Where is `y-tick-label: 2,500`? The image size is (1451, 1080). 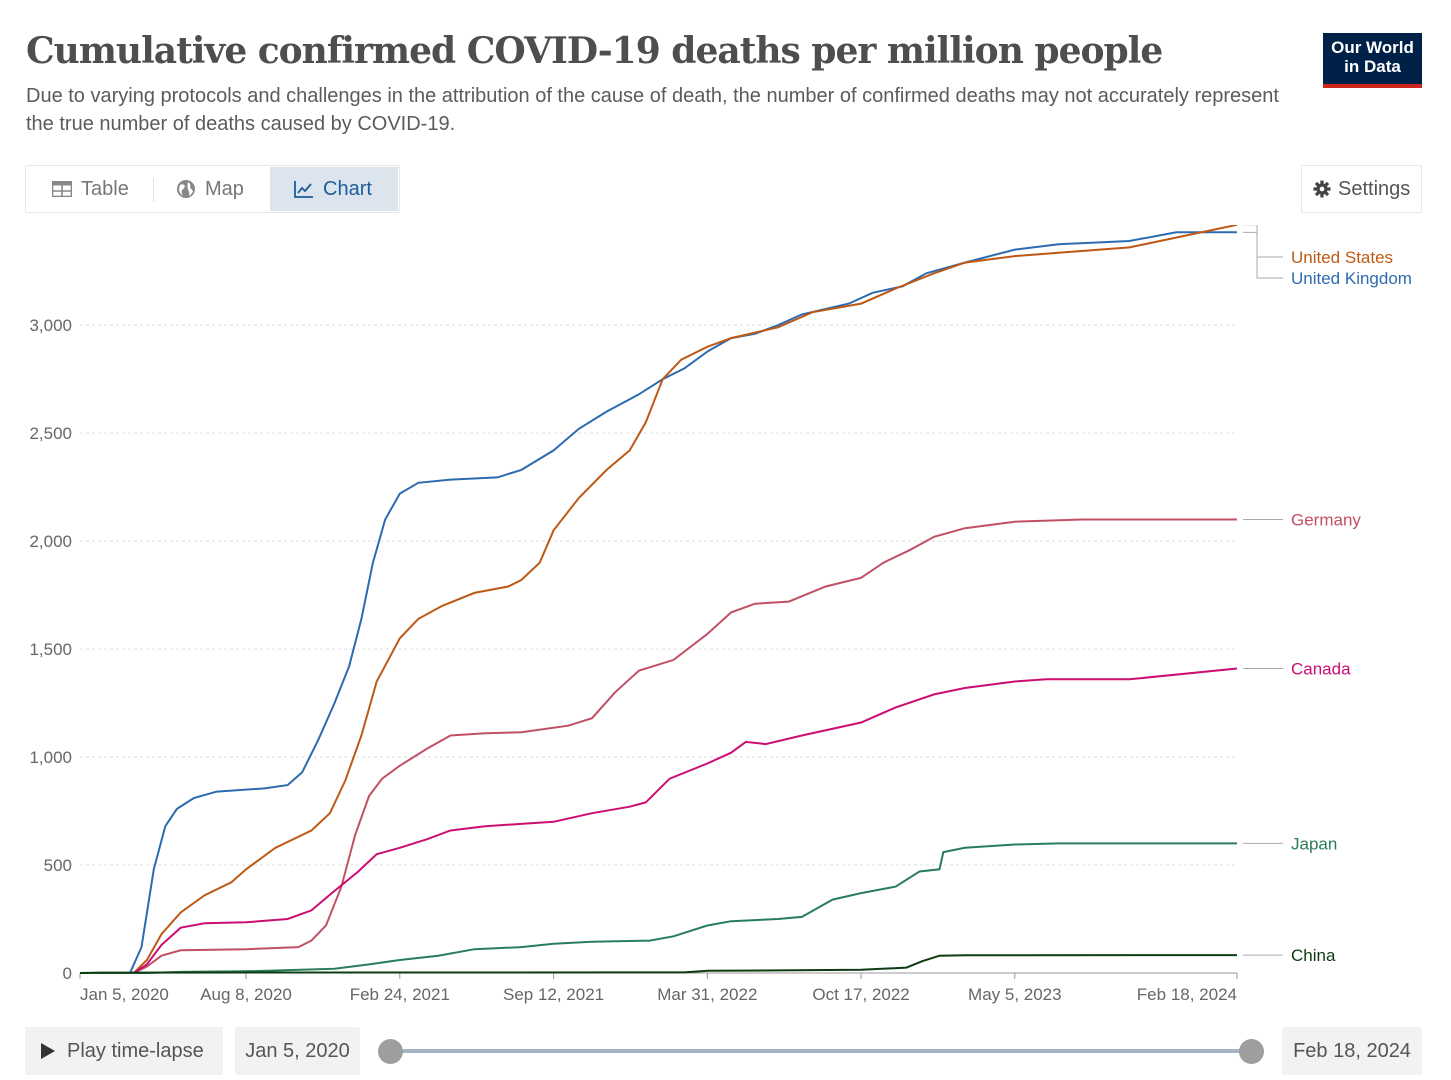
y-tick-label: 2,500 is located at coordinates (50, 433).